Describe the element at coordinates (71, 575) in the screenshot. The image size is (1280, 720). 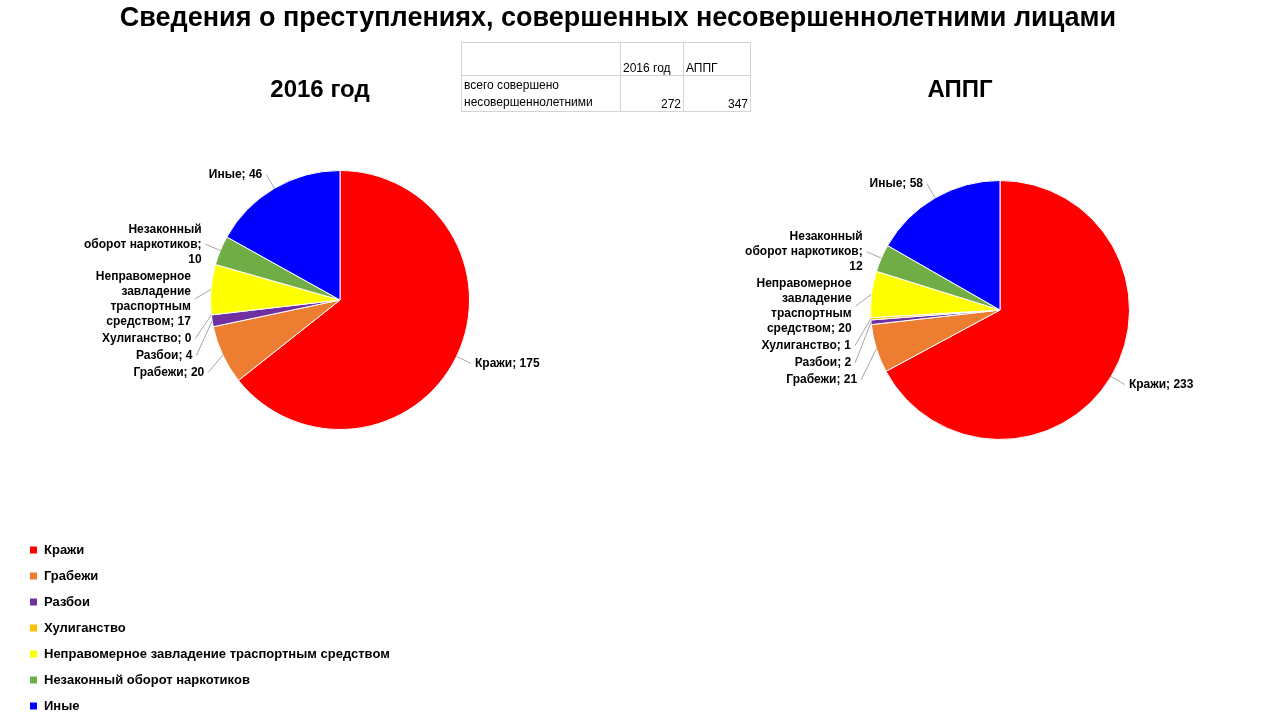
I see `legend-label: Грабежи` at that location.